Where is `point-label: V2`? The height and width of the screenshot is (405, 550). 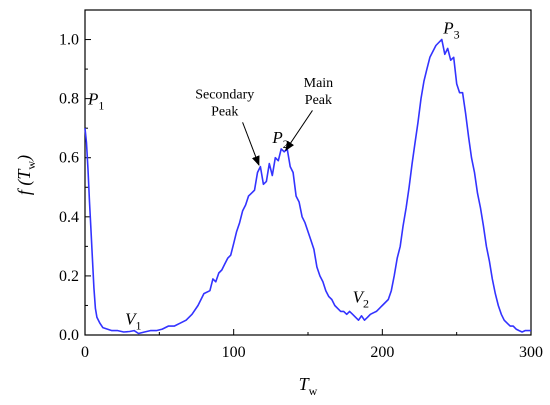
point-label: V2 is located at coordinates (361, 299).